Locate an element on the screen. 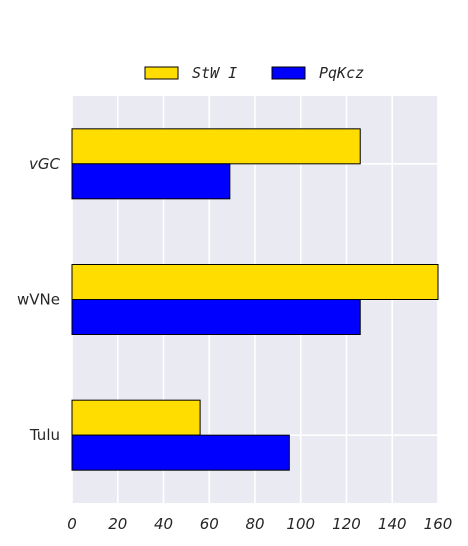  x-tick-label: 20 is located at coordinates (117, 524).